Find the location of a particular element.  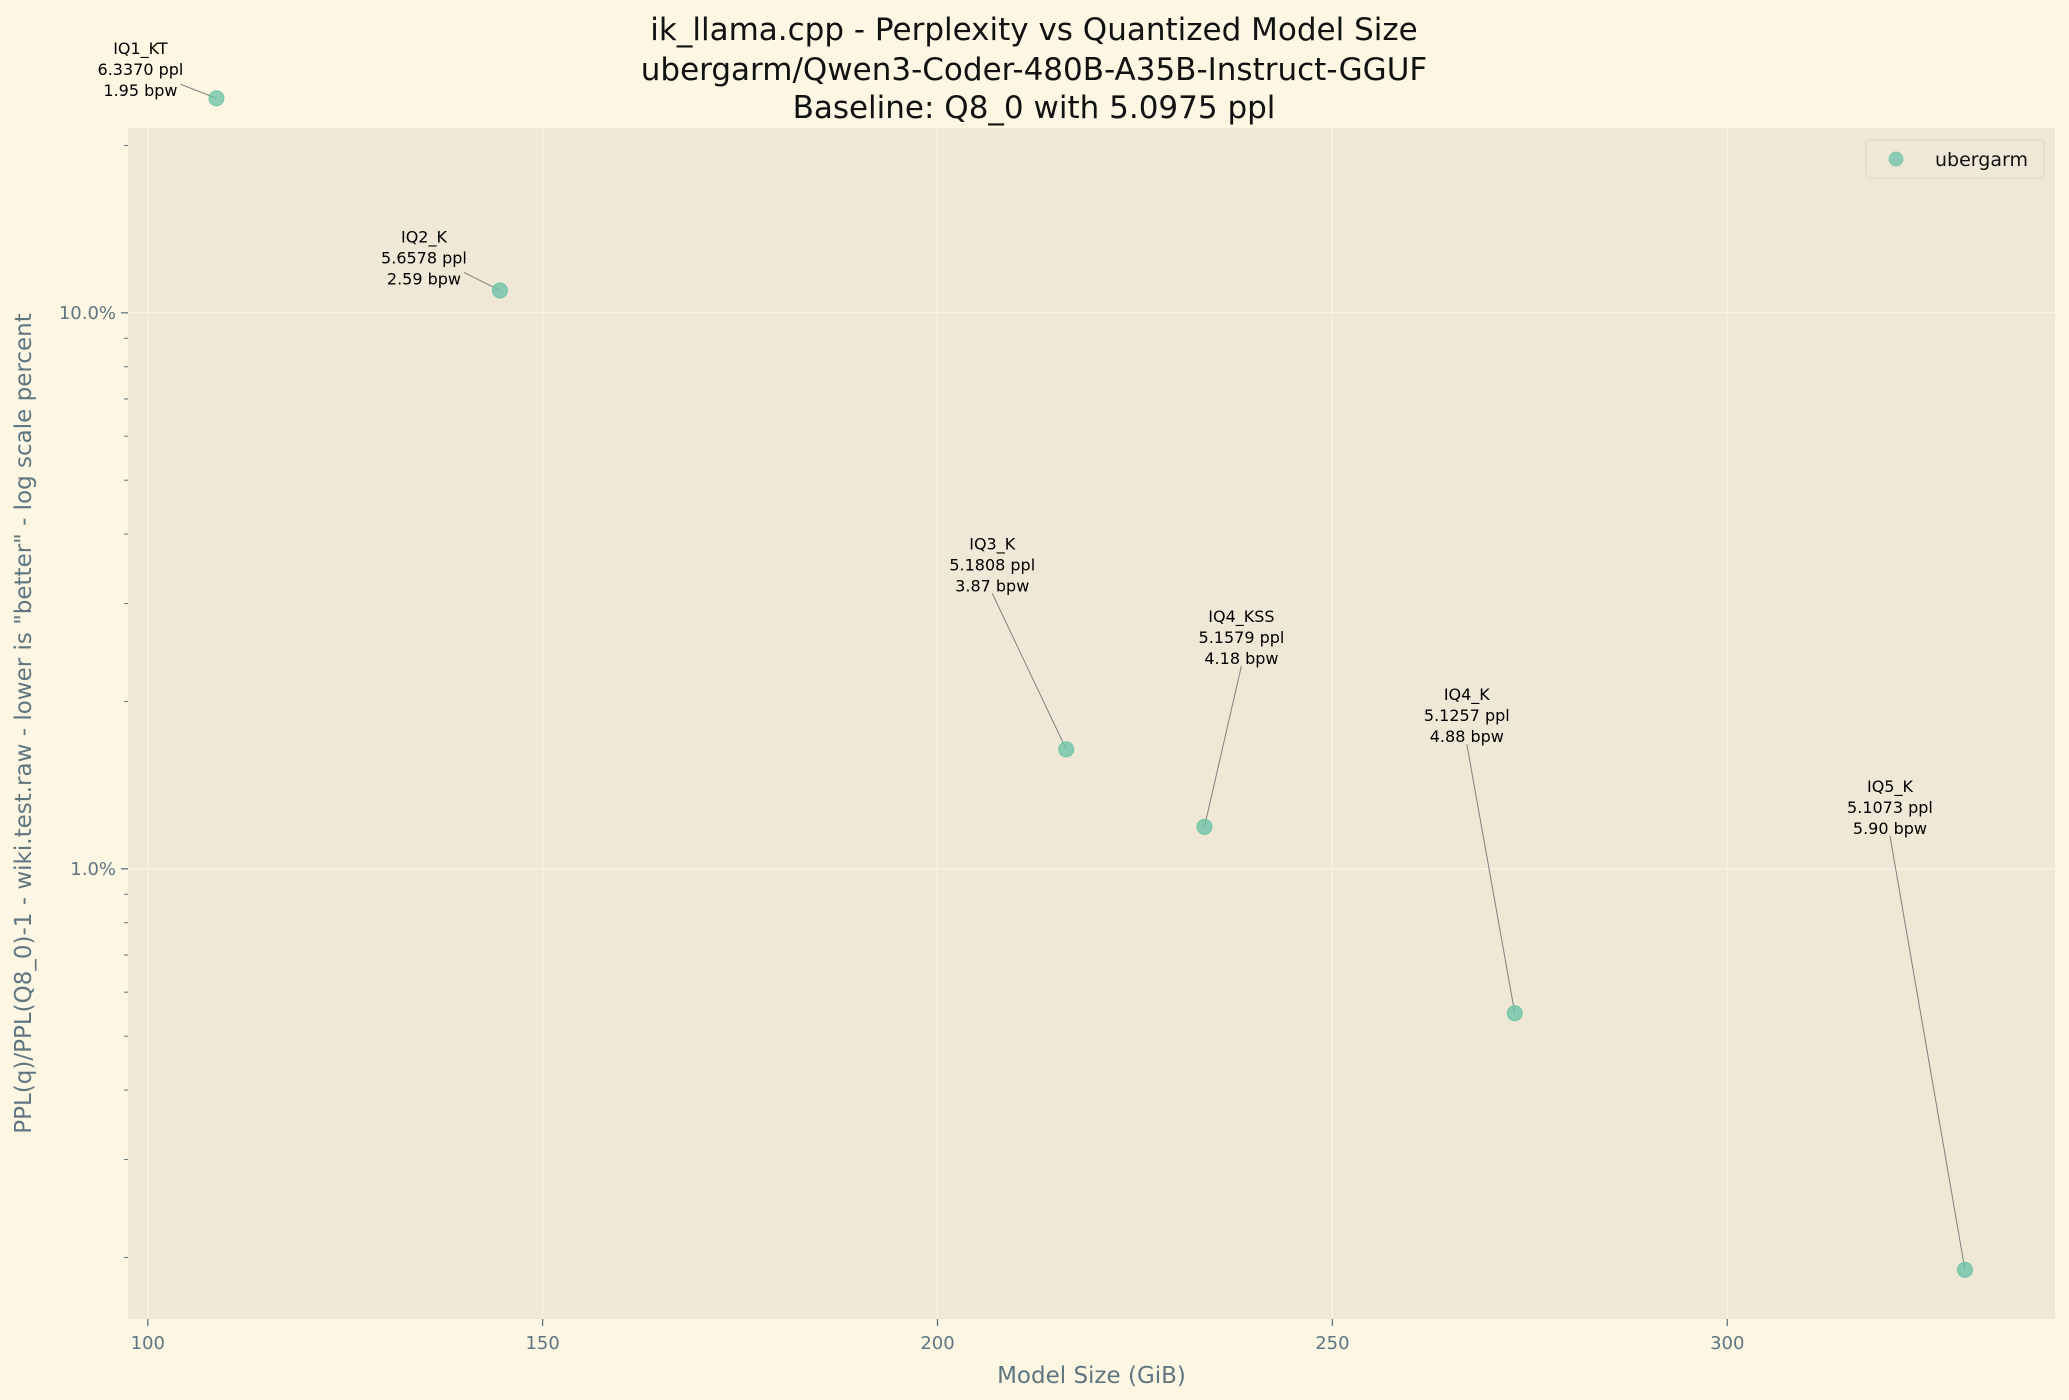

x-axis-label: Model Size (GiB) is located at coordinates (1091, 1376).